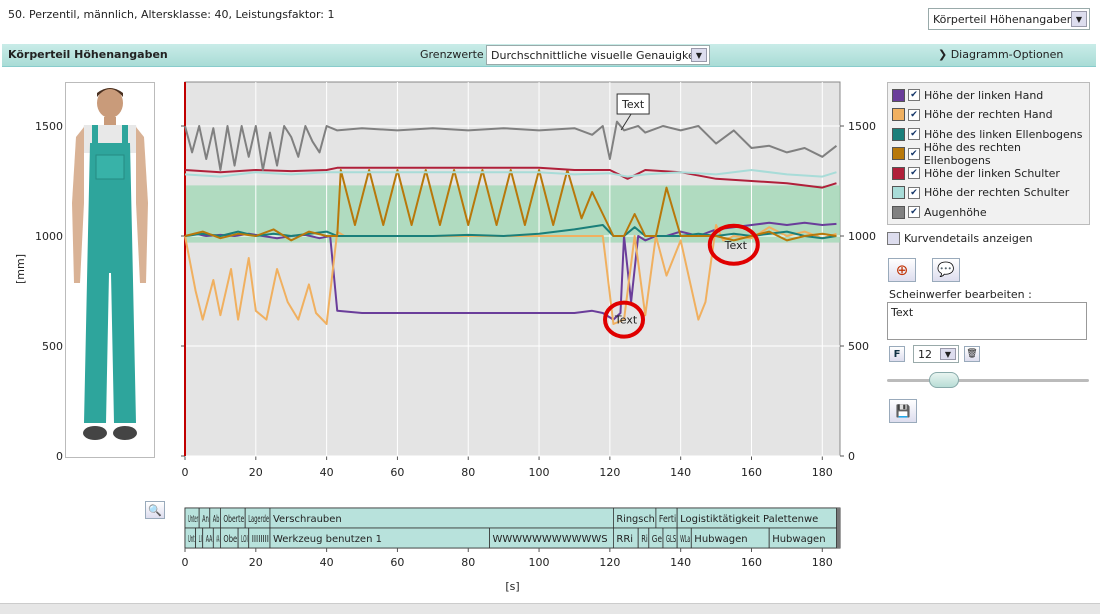 The width and height of the screenshot is (1100, 614). What do you see at coordinates (972, 354) in the screenshot?
I see `trash-icon: 🗑` at bounding box center [972, 354].